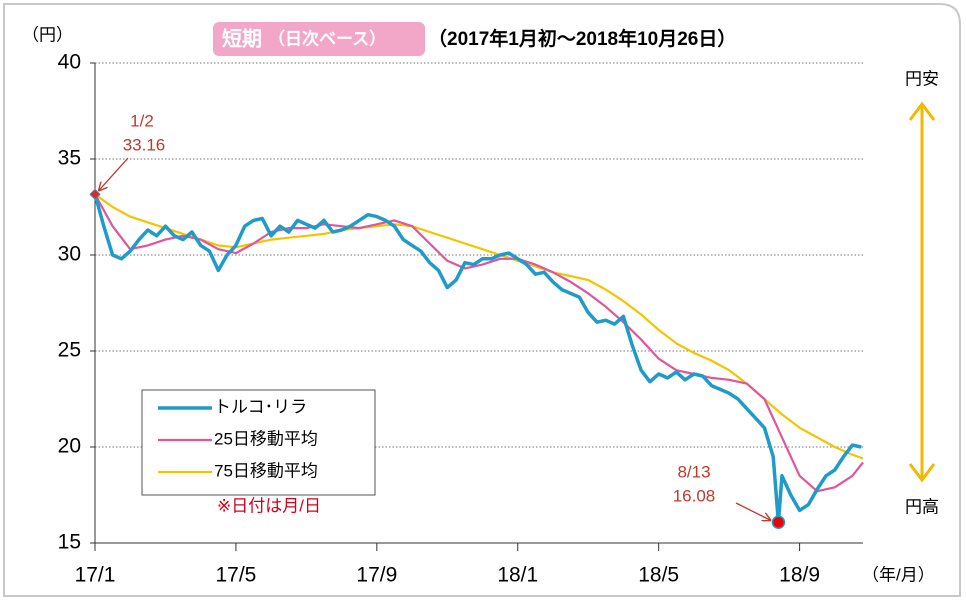 The width and height of the screenshot is (966, 605). What do you see at coordinates (69, 254) in the screenshot?
I see `y-tick-label: 30` at bounding box center [69, 254].